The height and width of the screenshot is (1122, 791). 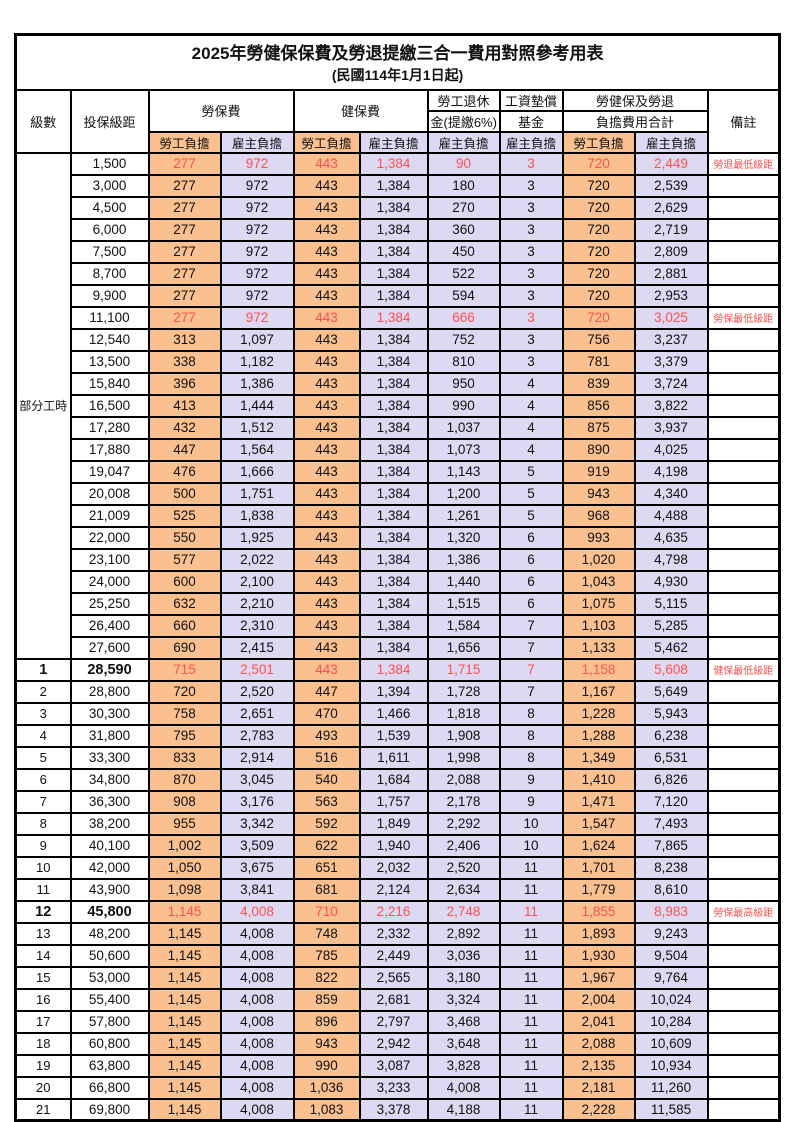 What do you see at coordinates (109, 361) in the screenshot?
I see `cell-bracket: 13,500` at bounding box center [109, 361].